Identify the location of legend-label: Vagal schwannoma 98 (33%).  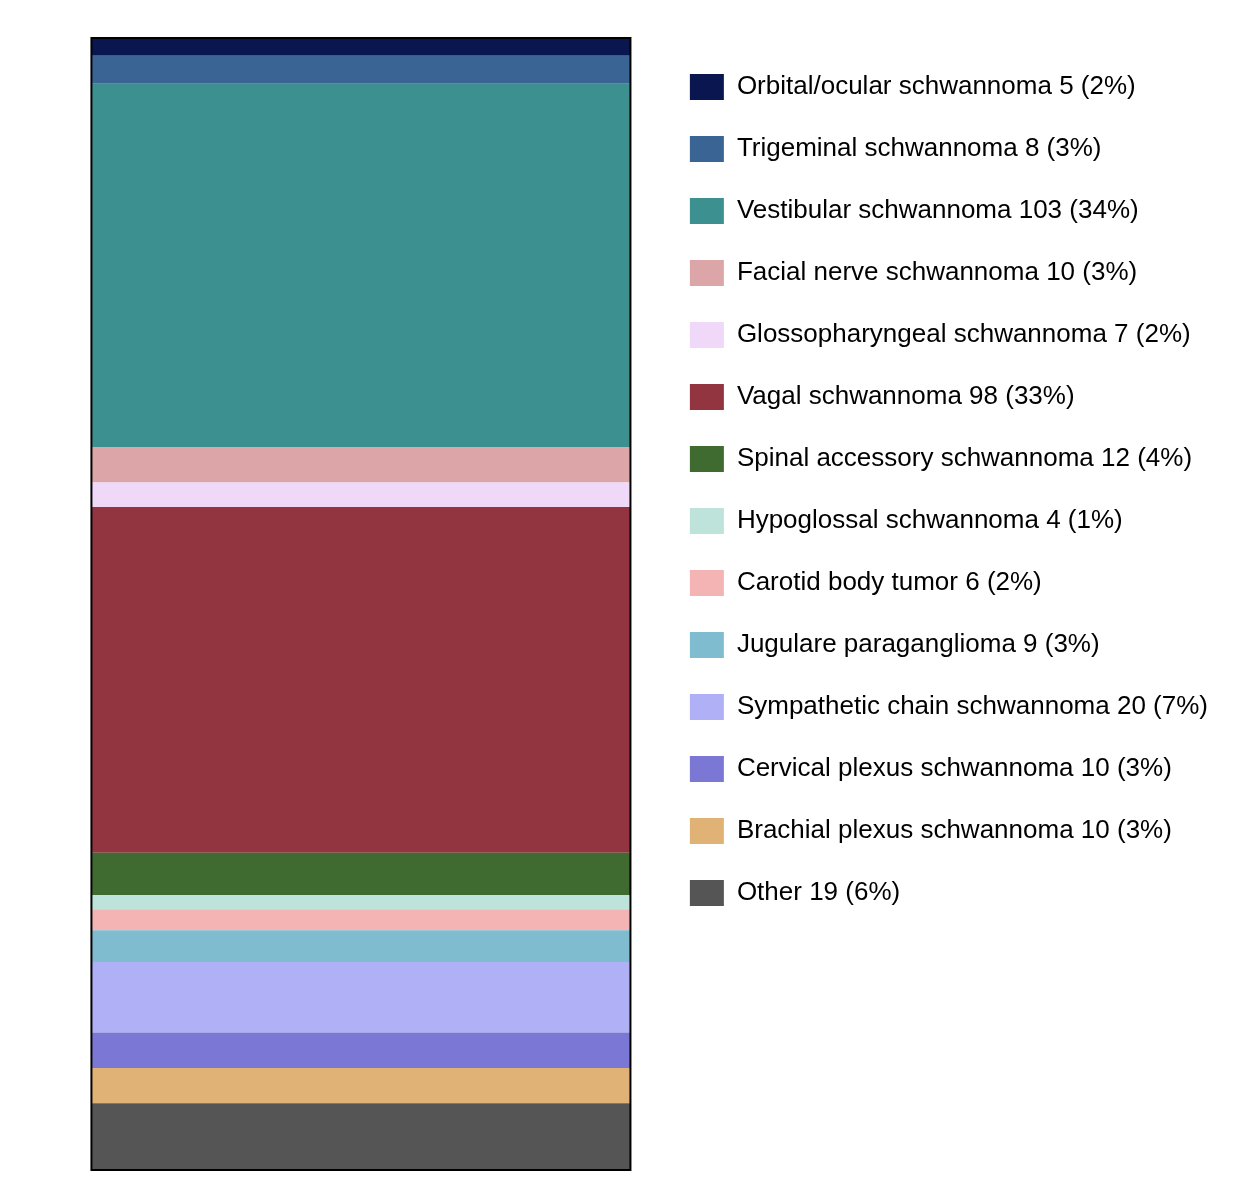
(905, 395).